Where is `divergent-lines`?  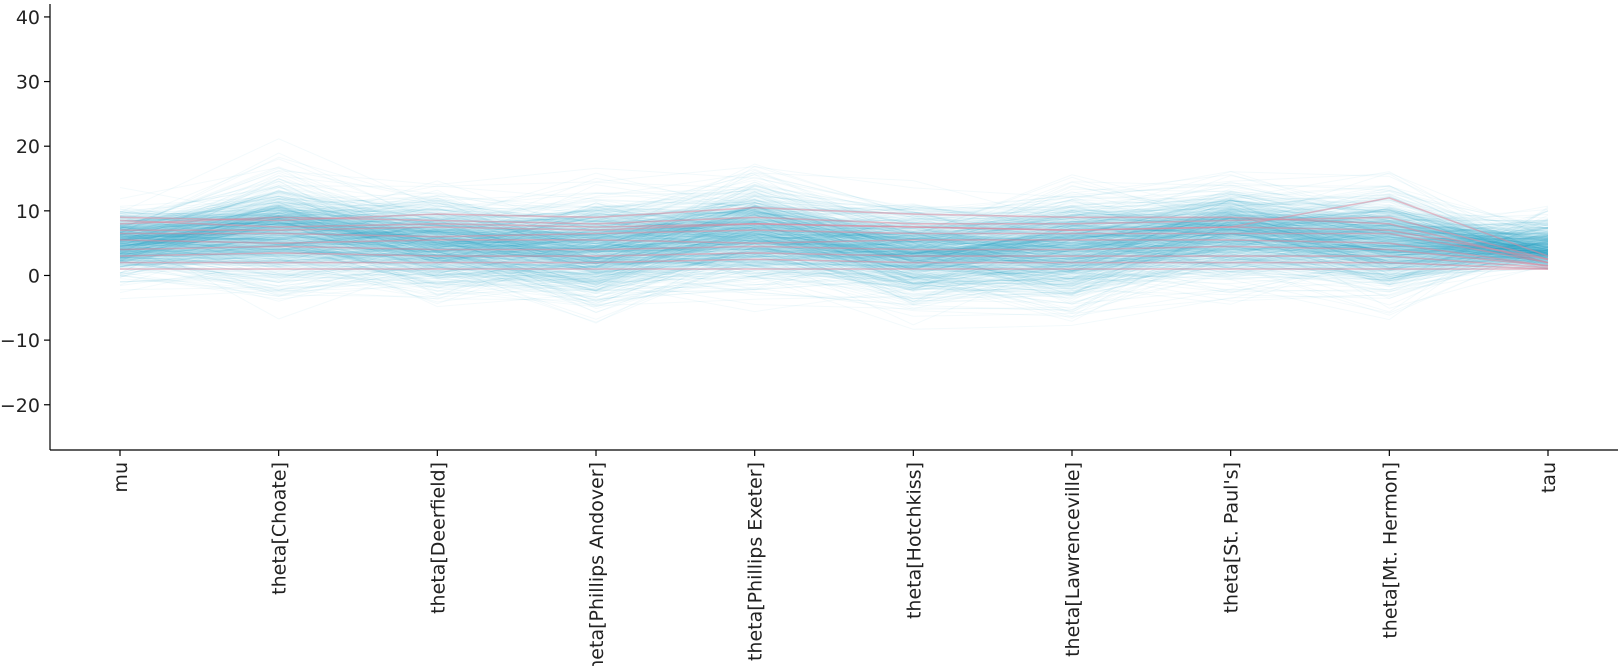 divergent-lines is located at coordinates (834, 233).